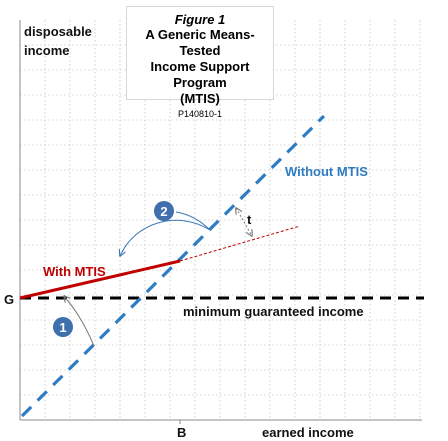 The image size is (448, 441). I want to click on y-axis-label-line2: income, so click(47, 50).